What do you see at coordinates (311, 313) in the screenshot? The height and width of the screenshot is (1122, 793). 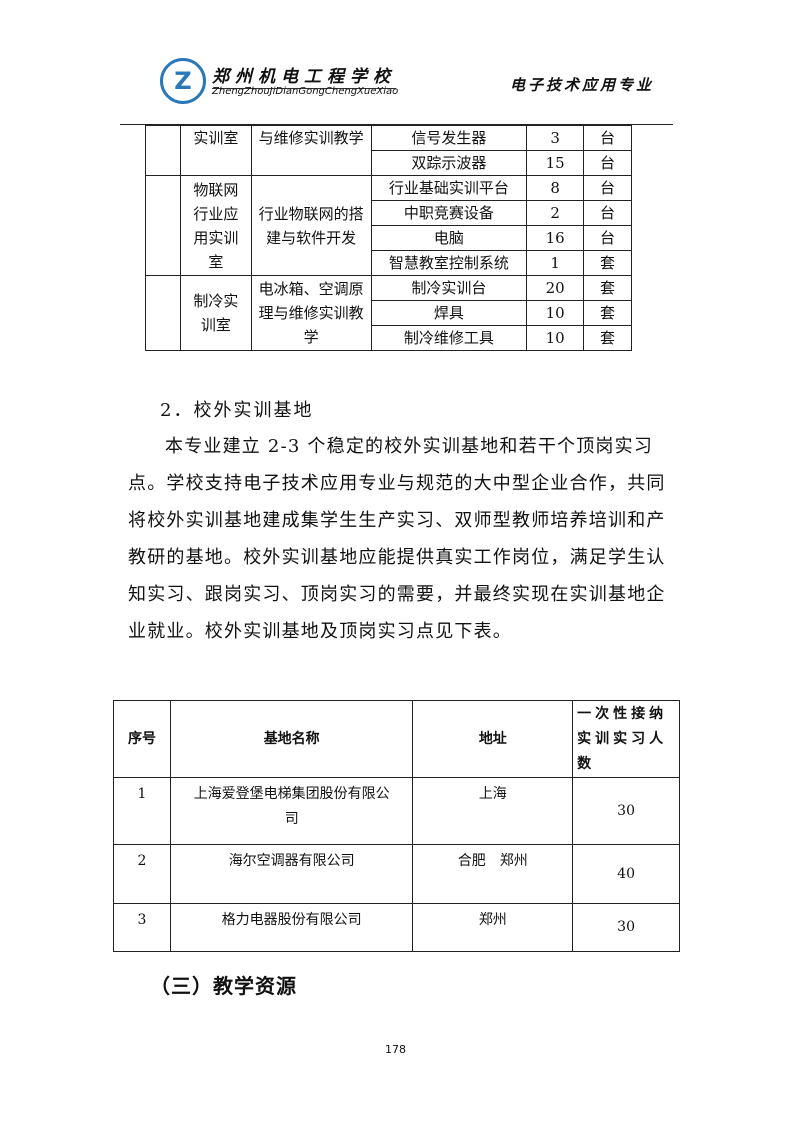 I see `content-cell: 电冰箱、空调原理与维修实训教学` at bounding box center [311, 313].